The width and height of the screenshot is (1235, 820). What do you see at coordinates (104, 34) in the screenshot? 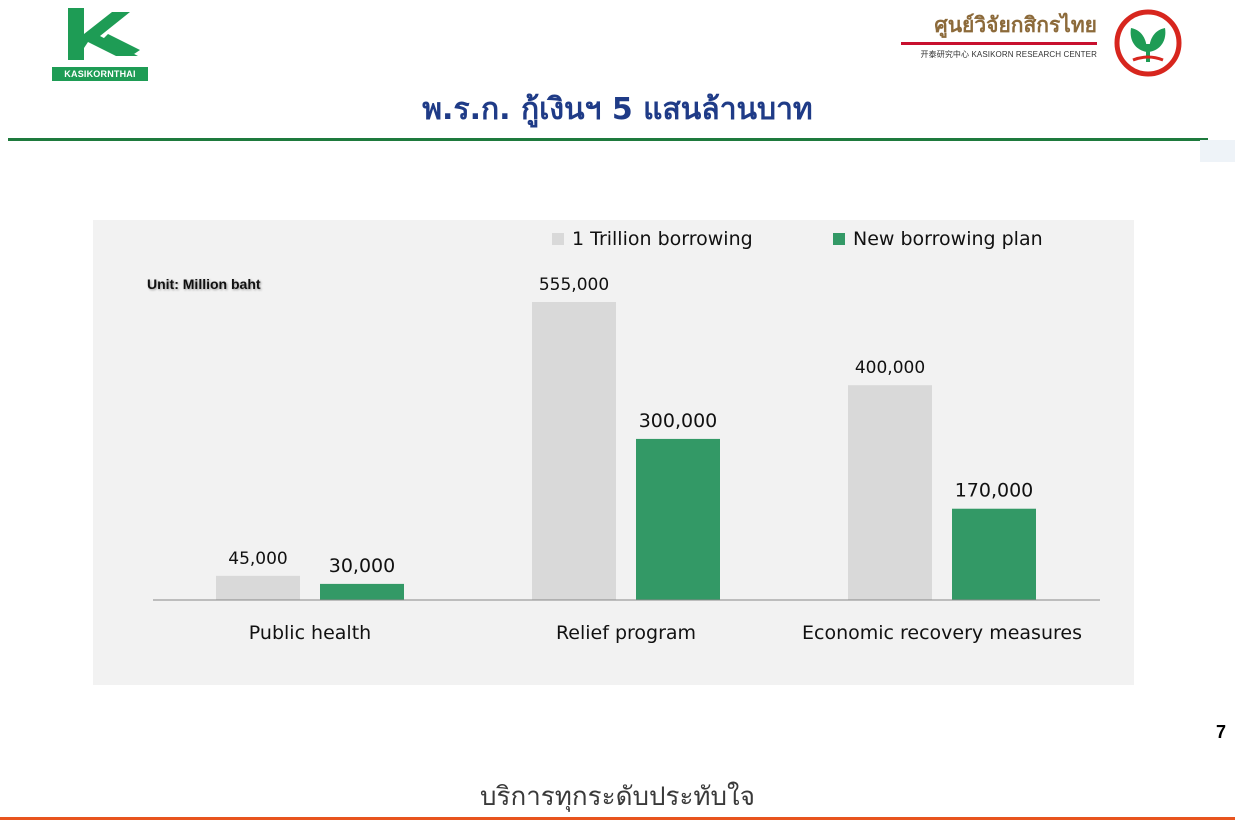
I see `kasikorn-k-icon` at bounding box center [104, 34].